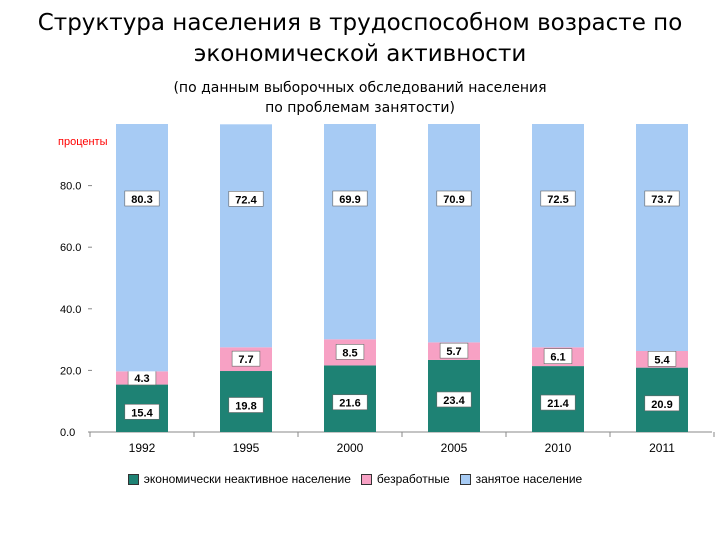 Image resolution: width=720 pixels, height=540 pixels. Describe the element at coordinates (141, 379) in the screenshot. I see `data-label: 4.3` at that location.